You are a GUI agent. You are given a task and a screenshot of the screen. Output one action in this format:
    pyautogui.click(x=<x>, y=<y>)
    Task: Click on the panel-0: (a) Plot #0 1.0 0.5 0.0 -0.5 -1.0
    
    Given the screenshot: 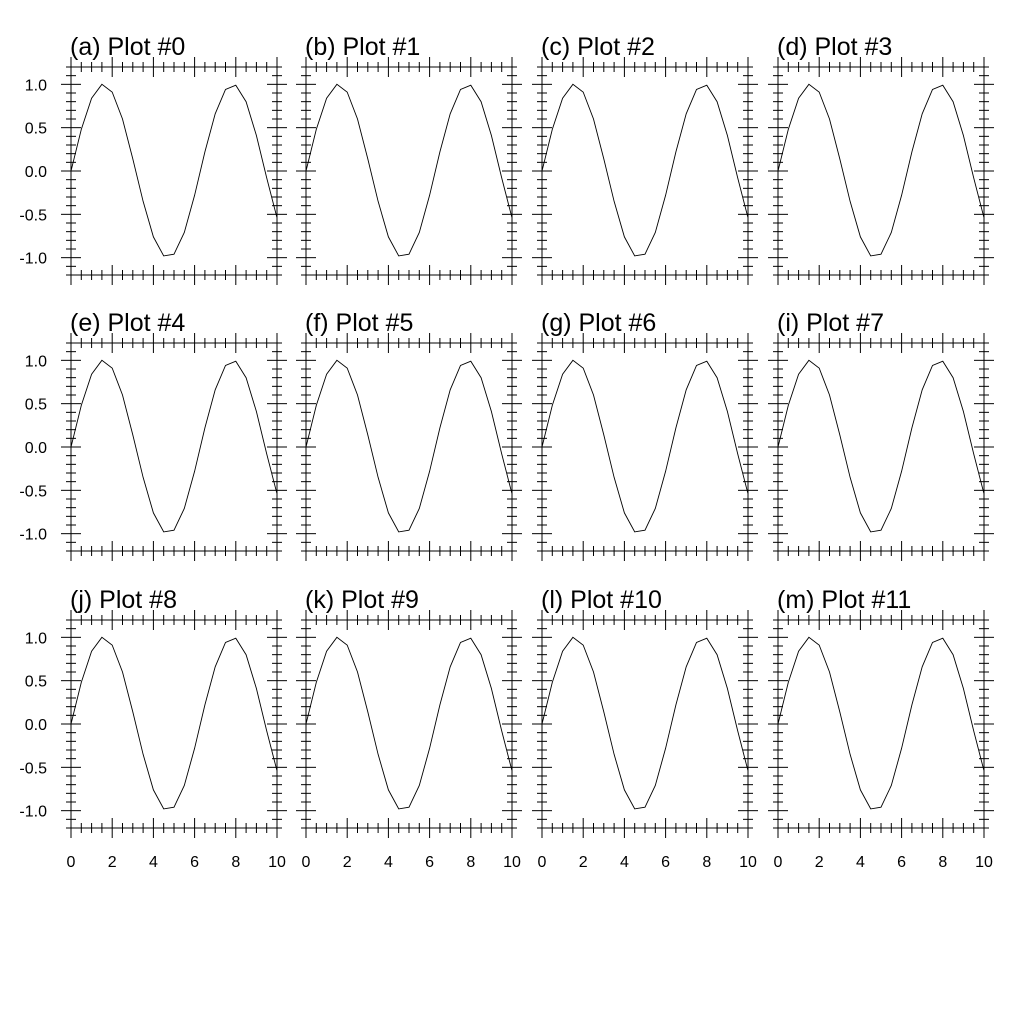 What is the action you would take?
    pyautogui.click(x=153, y=159)
    